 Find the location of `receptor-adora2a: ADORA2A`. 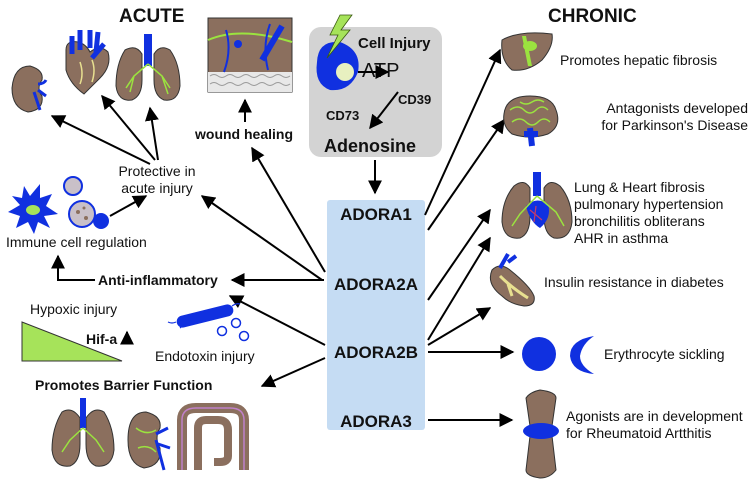

receptor-adora2a: ADORA2A is located at coordinates (376, 284).